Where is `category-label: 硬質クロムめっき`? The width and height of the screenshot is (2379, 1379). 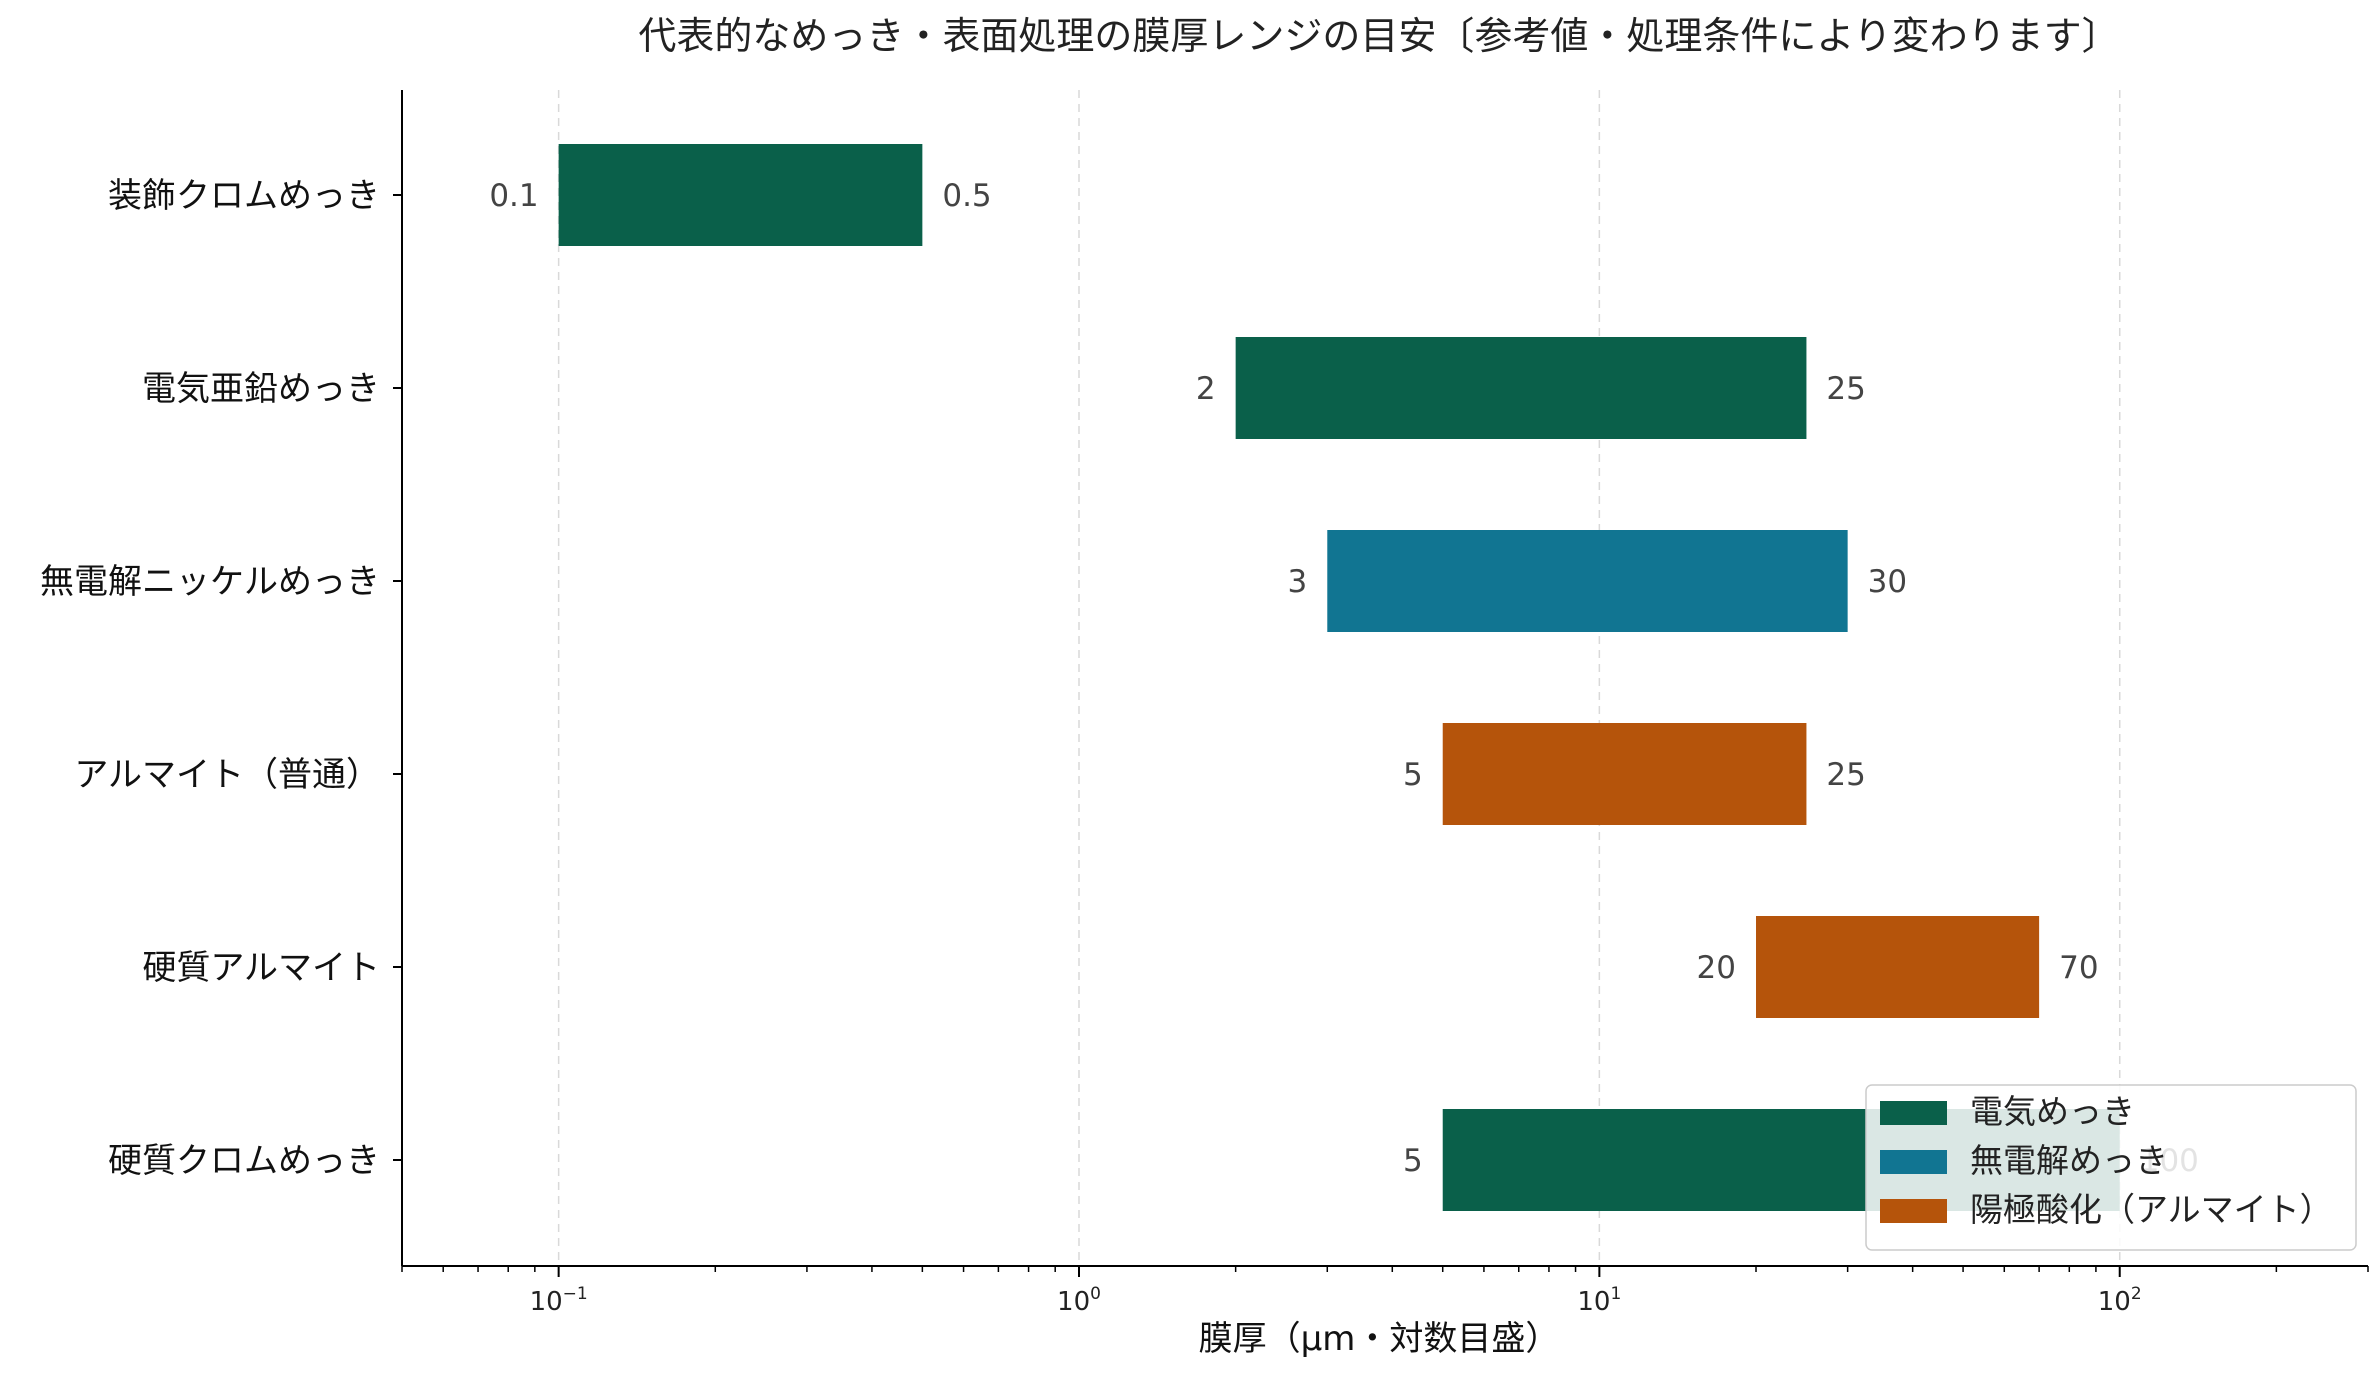 category-label: 硬質クロムめっき is located at coordinates (244, 1161).